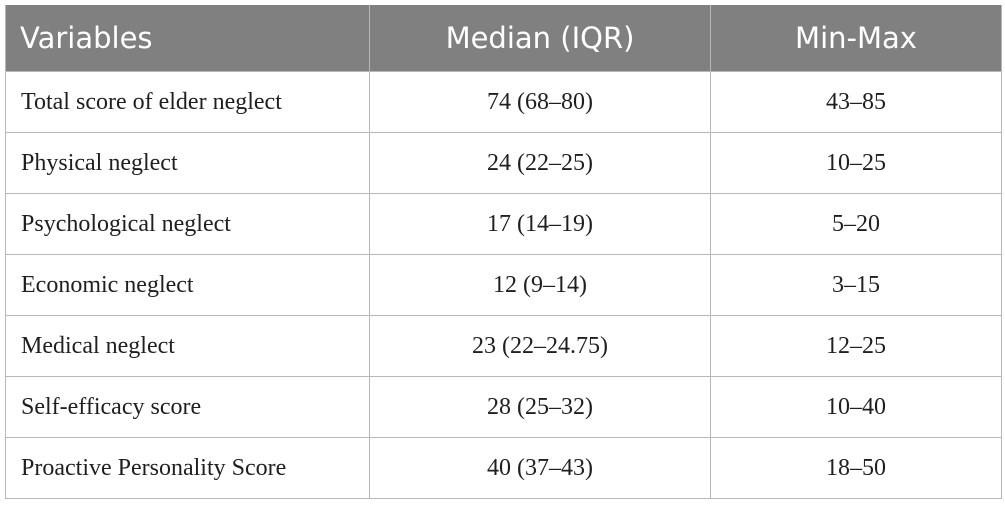 Image resolution: width=1005 pixels, height=518 pixels. I want to click on min-max-cell: 10–25, so click(856, 163).